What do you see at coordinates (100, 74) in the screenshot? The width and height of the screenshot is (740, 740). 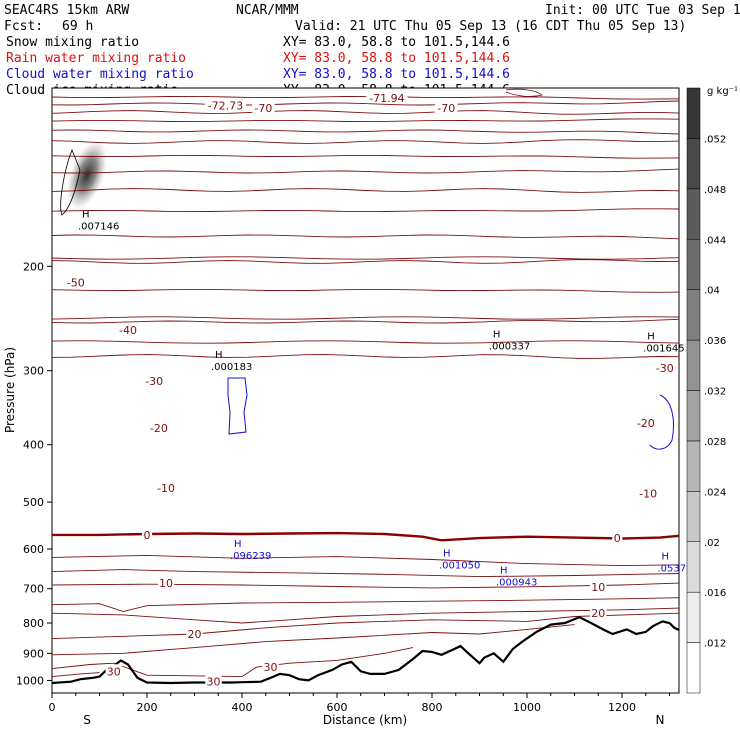 I see `legend-entry-name: Cloud water mixing ratio` at bounding box center [100, 74].